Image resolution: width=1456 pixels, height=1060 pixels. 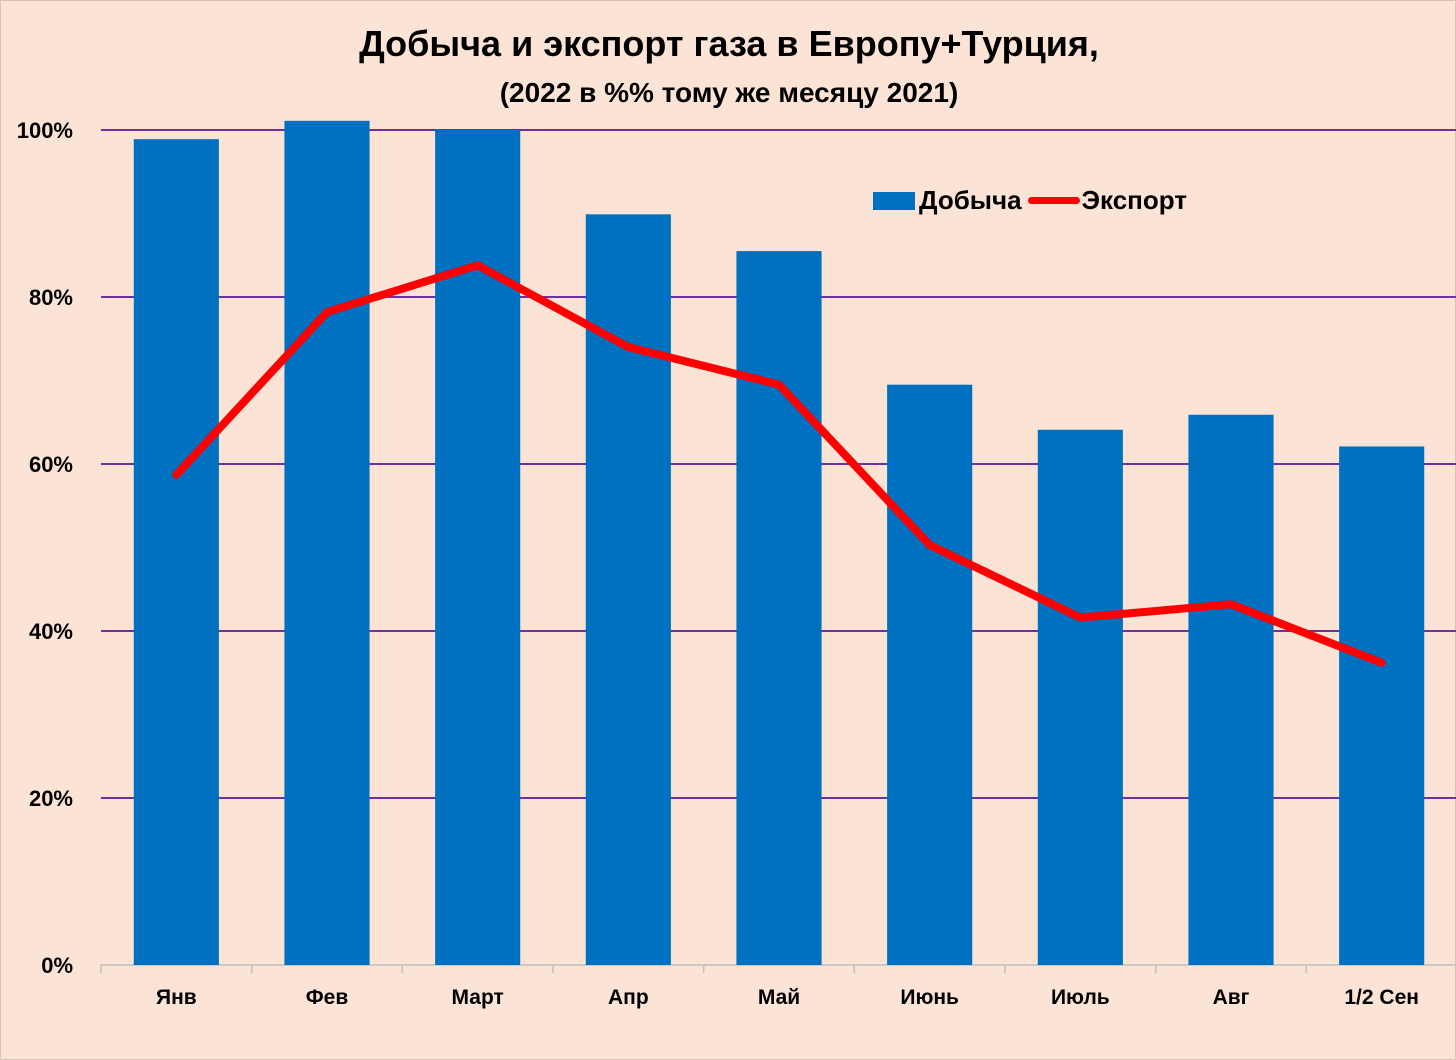 What do you see at coordinates (894, 200) in the screenshot?
I see `legend-swatch-production` at bounding box center [894, 200].